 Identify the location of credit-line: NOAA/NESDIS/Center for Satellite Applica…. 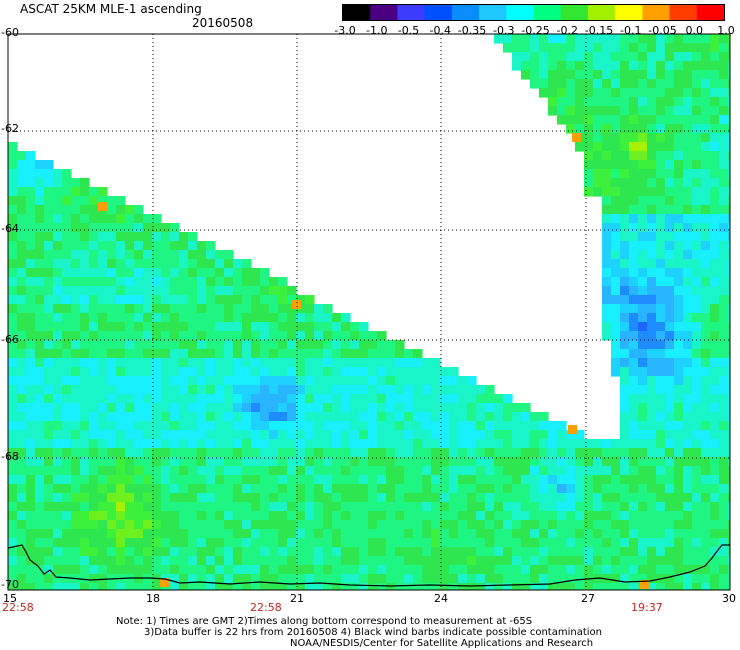
(442, 643).